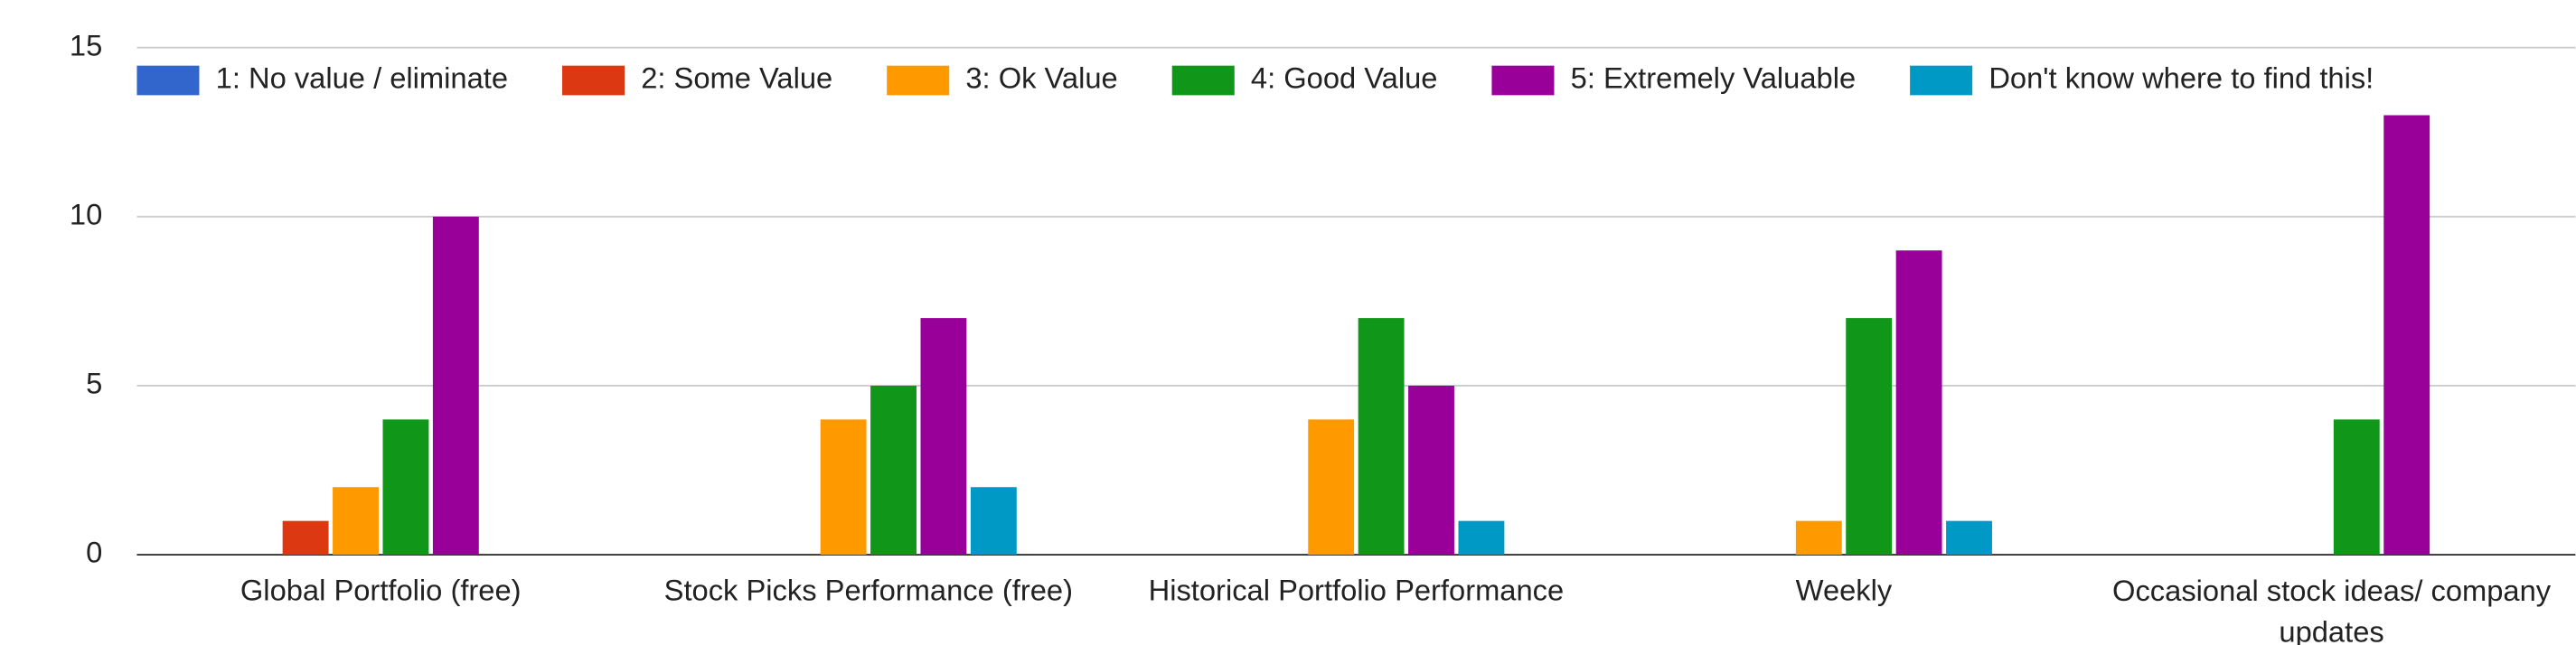 This screenshot has width=2576, height=645. Describe the element at coordinates (86, 44) in the screenshot. I see `y-tick-label: 15` at that location.